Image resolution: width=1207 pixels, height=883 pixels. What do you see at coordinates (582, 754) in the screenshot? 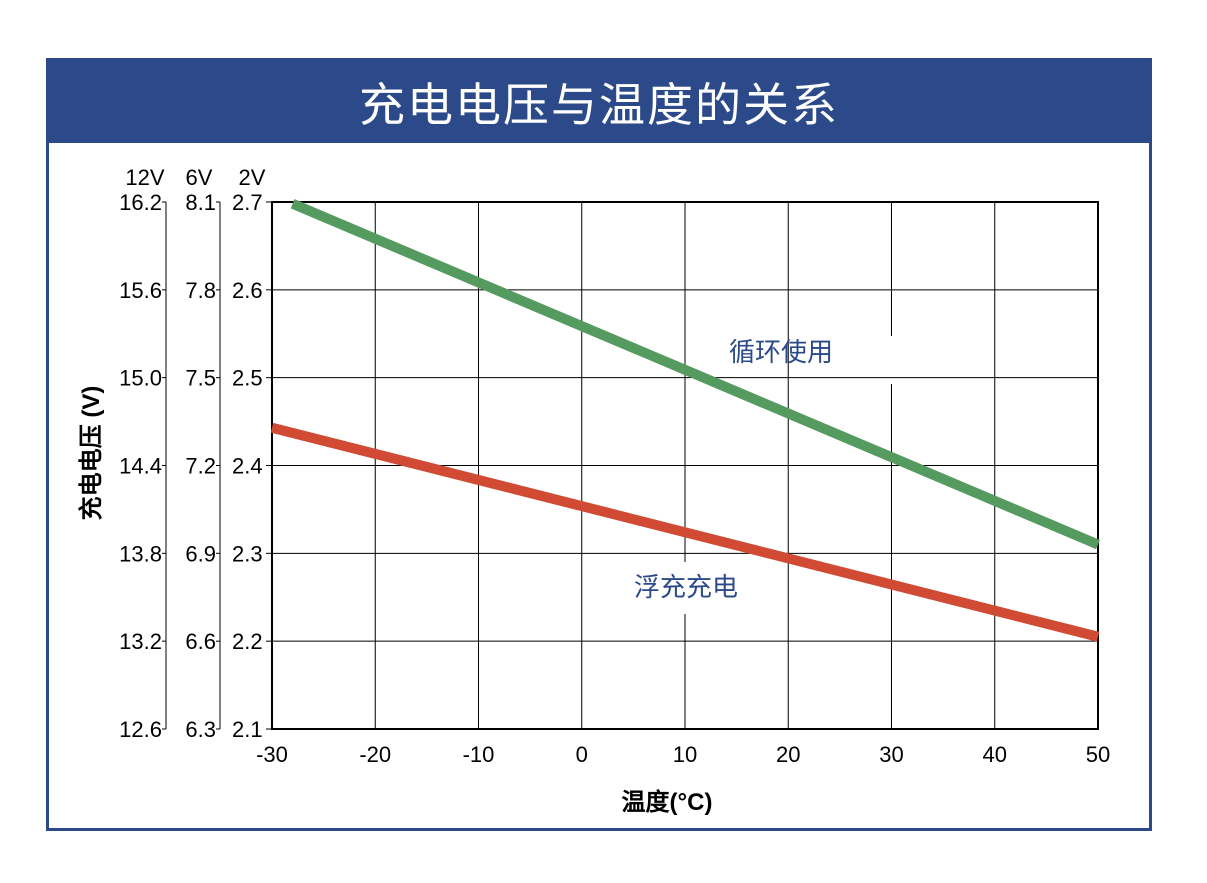
I see `x-tick-label: 0` at bounding box center [582, 754].